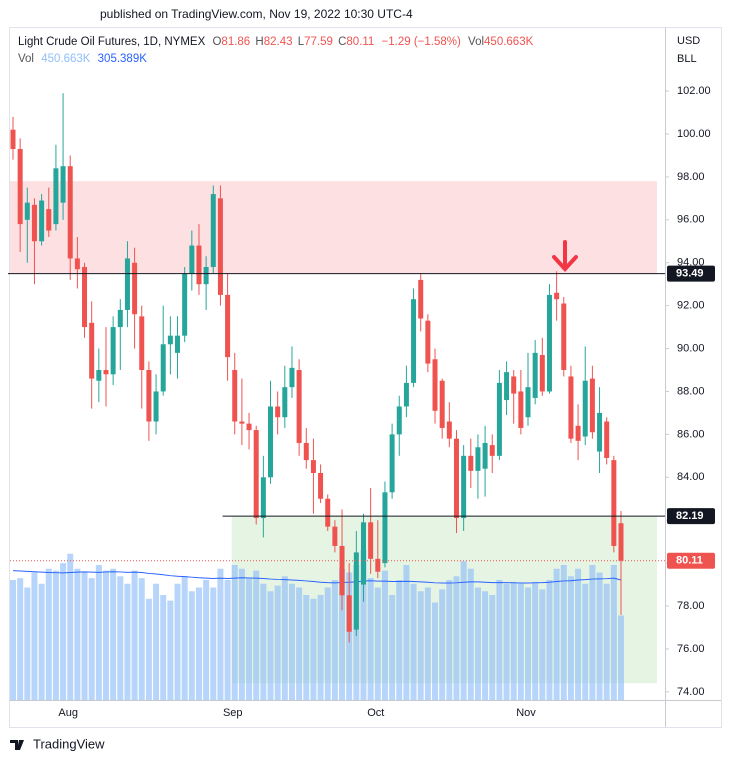 Image resolution: width=732 pixels, height=762 pixels. Describe the element at coordinates (688, 41) in the screenshot. I see `currency: USD` at that location.